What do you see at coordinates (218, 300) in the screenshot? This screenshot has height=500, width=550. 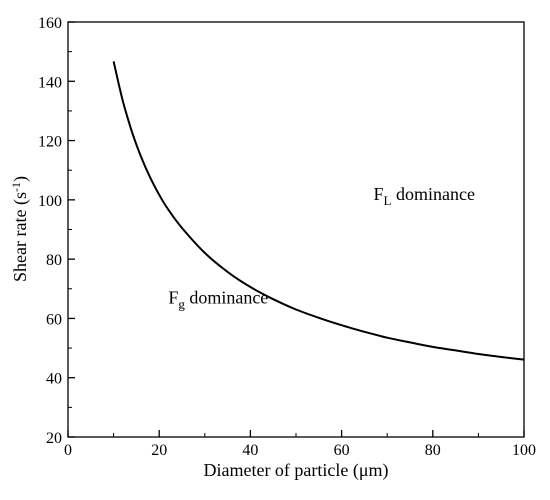 I see `region-annotation: Fg dominance` at bounding box center [218, 300].